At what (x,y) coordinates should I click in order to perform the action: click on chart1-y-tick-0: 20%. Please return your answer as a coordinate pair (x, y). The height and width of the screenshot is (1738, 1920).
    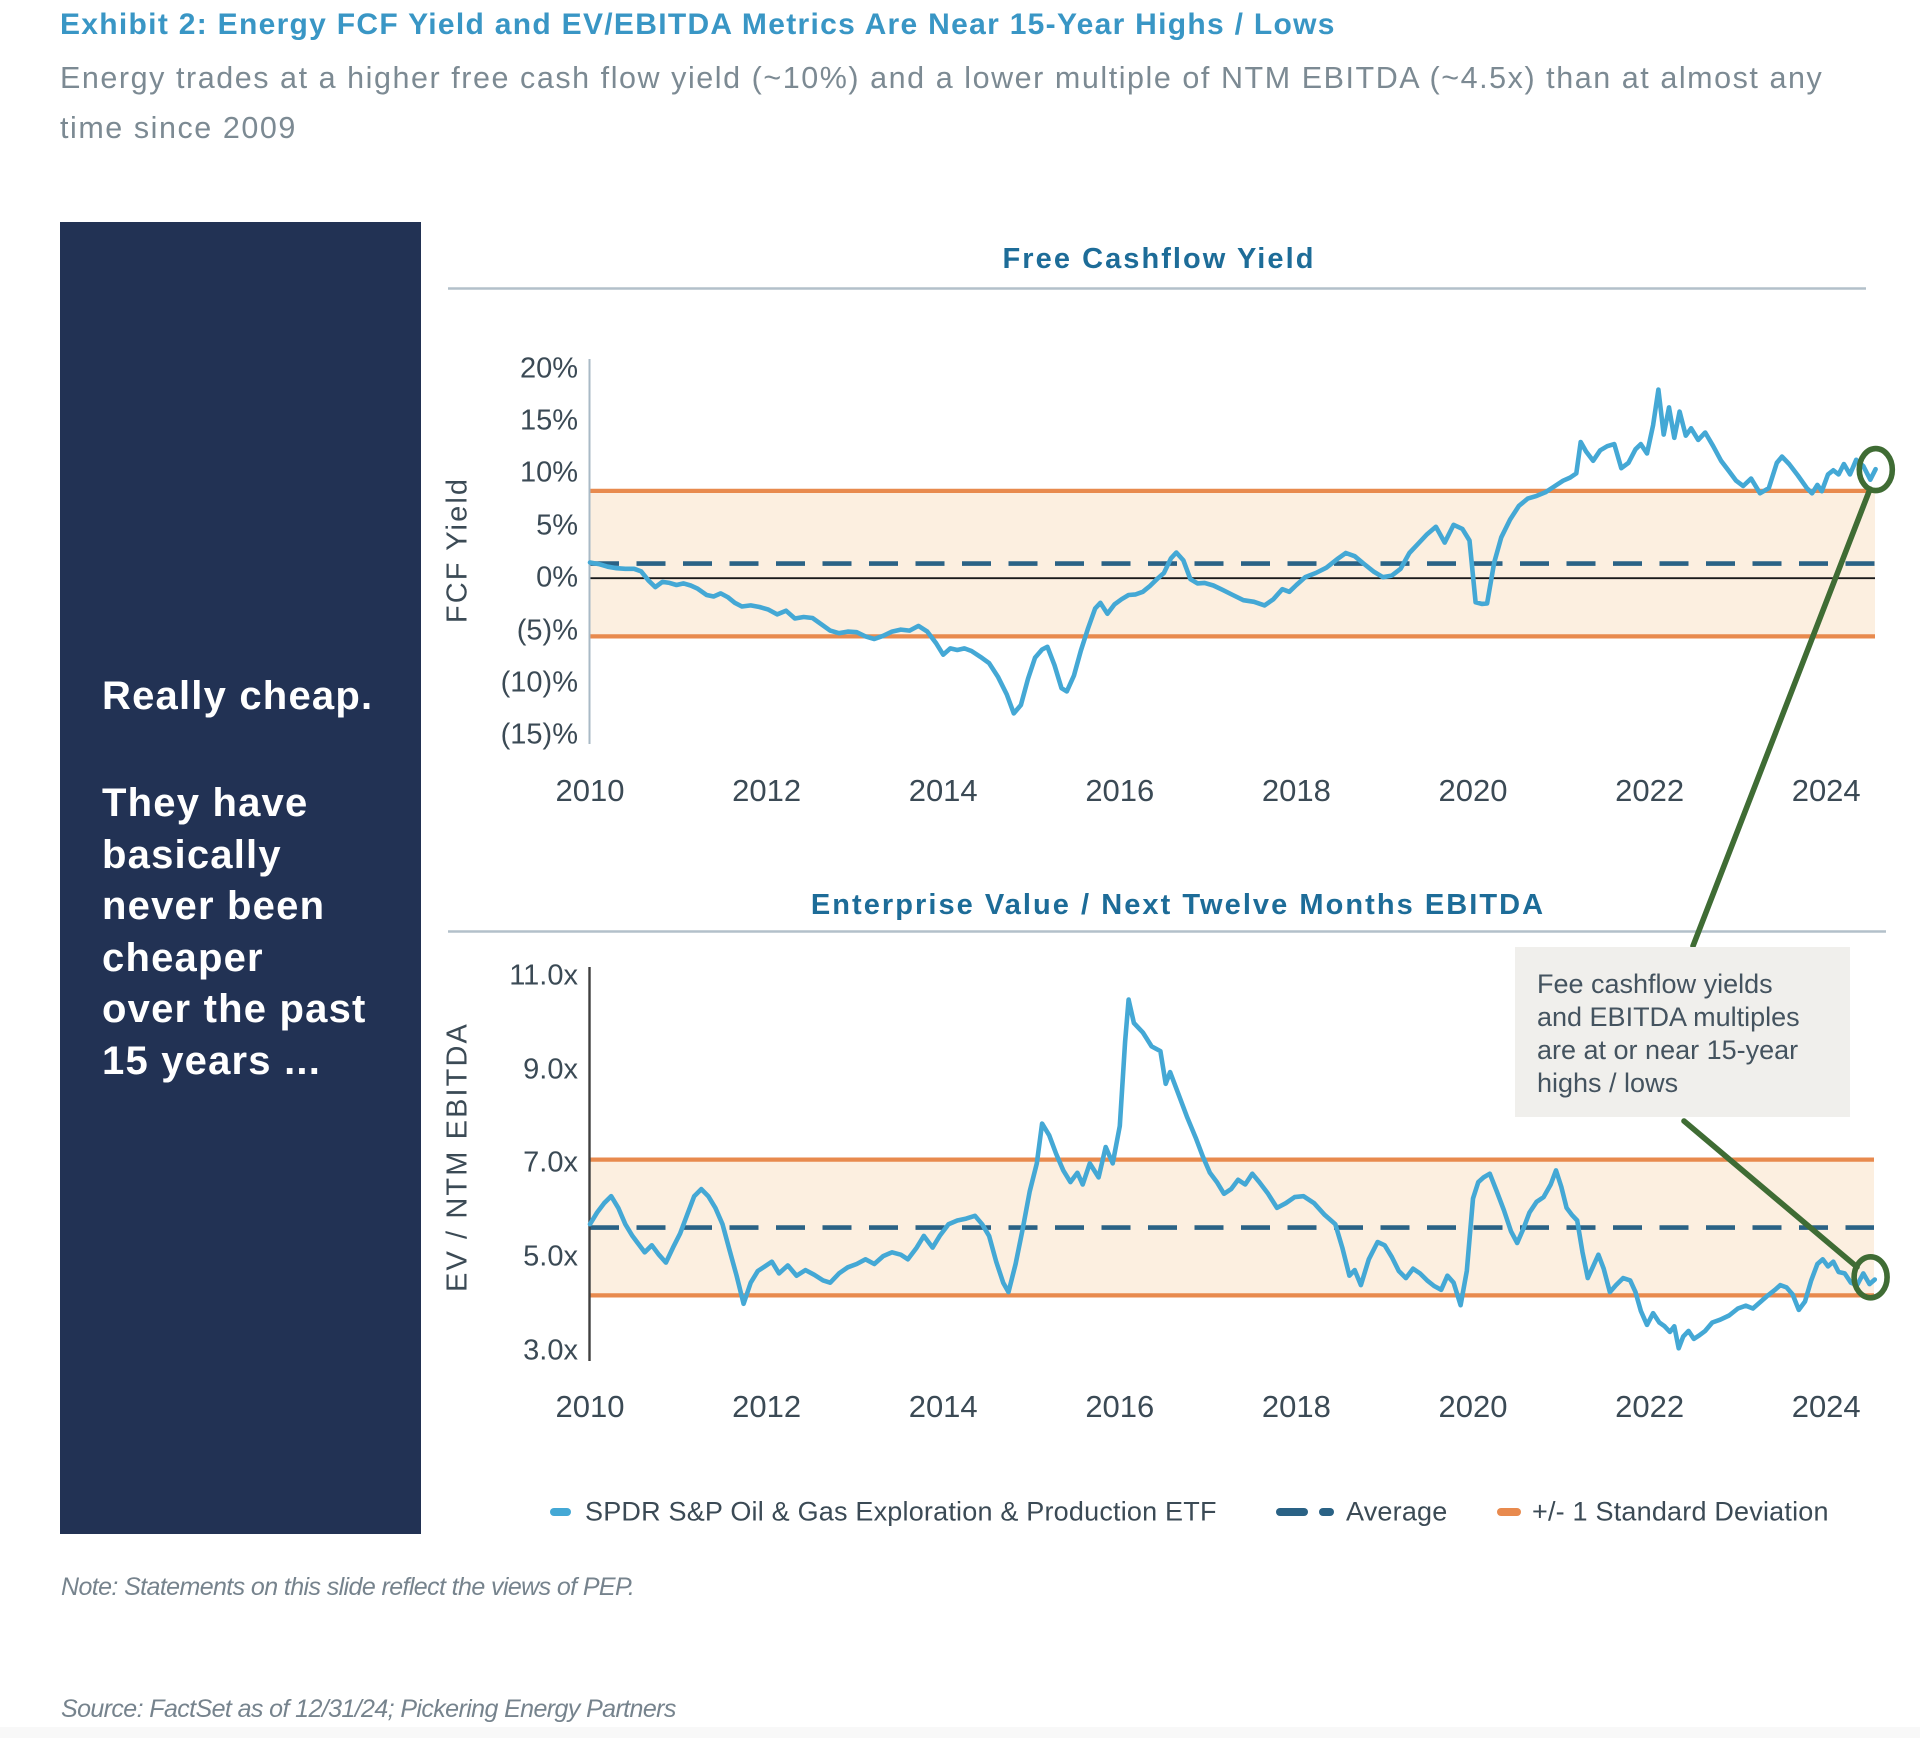
    Looking at the image, I should click on (548, 368).